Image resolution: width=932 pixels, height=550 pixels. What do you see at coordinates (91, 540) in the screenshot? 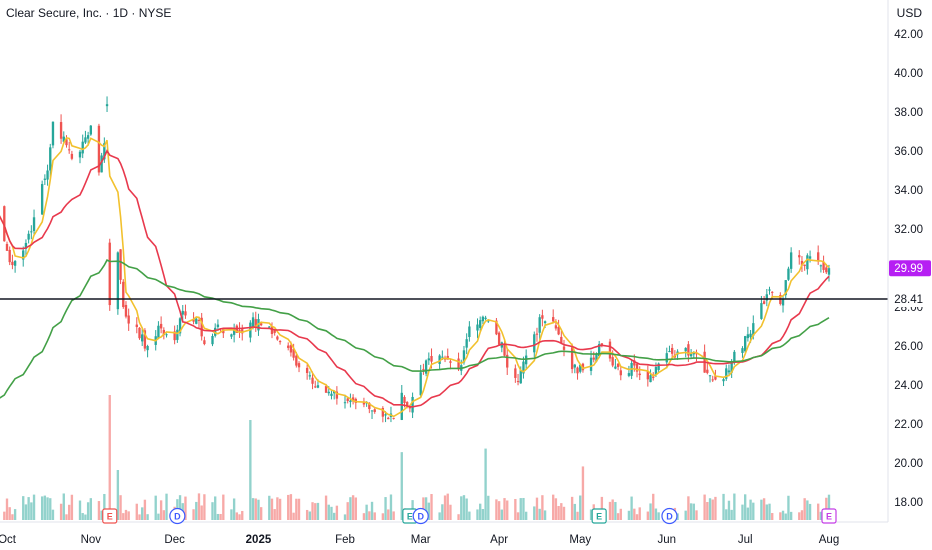
I see `x-tick-label: Nov` at bounding box center [91, 540].